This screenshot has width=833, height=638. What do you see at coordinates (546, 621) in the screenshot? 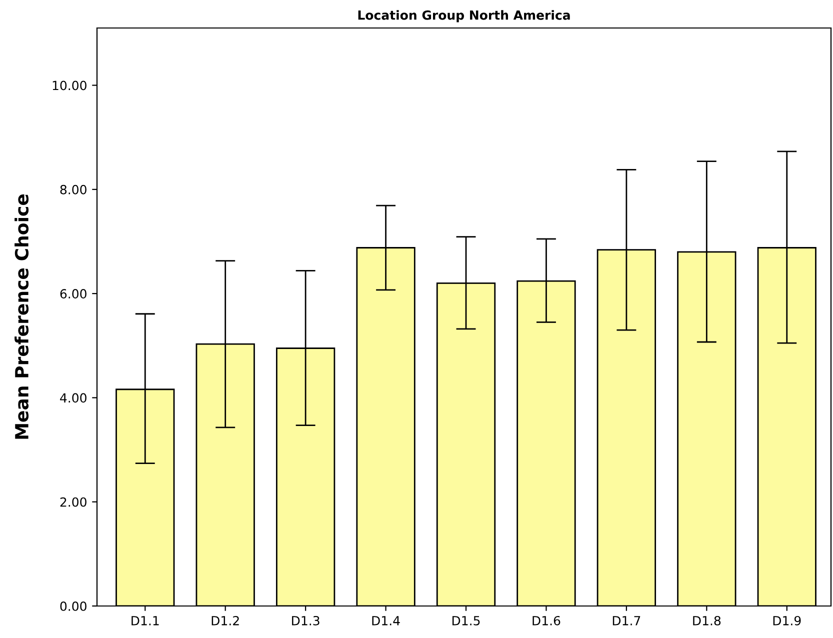
I see `x-tick-label: D1.6` at bounding box center [546, 621].